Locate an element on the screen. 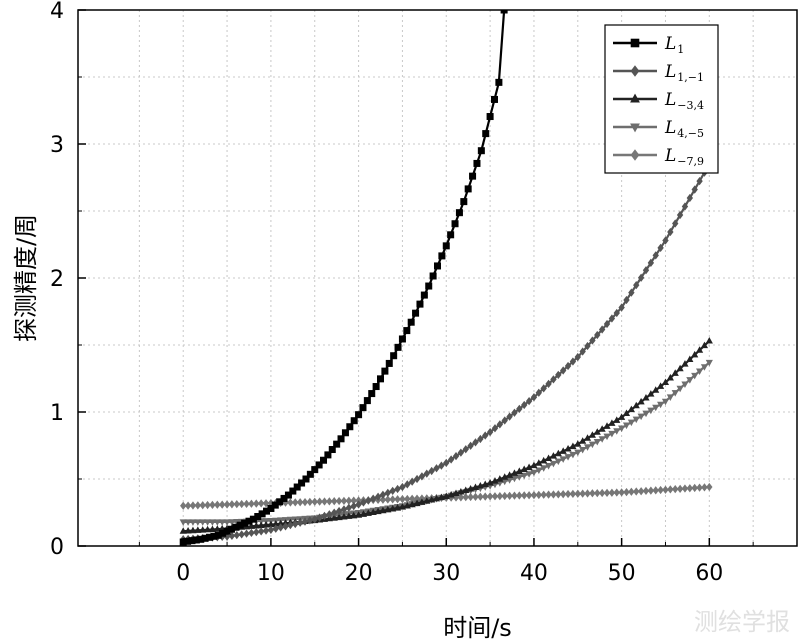 The image size is (800, 641). watermark-text: 测绘学报 is located at coordinates (742, 622).